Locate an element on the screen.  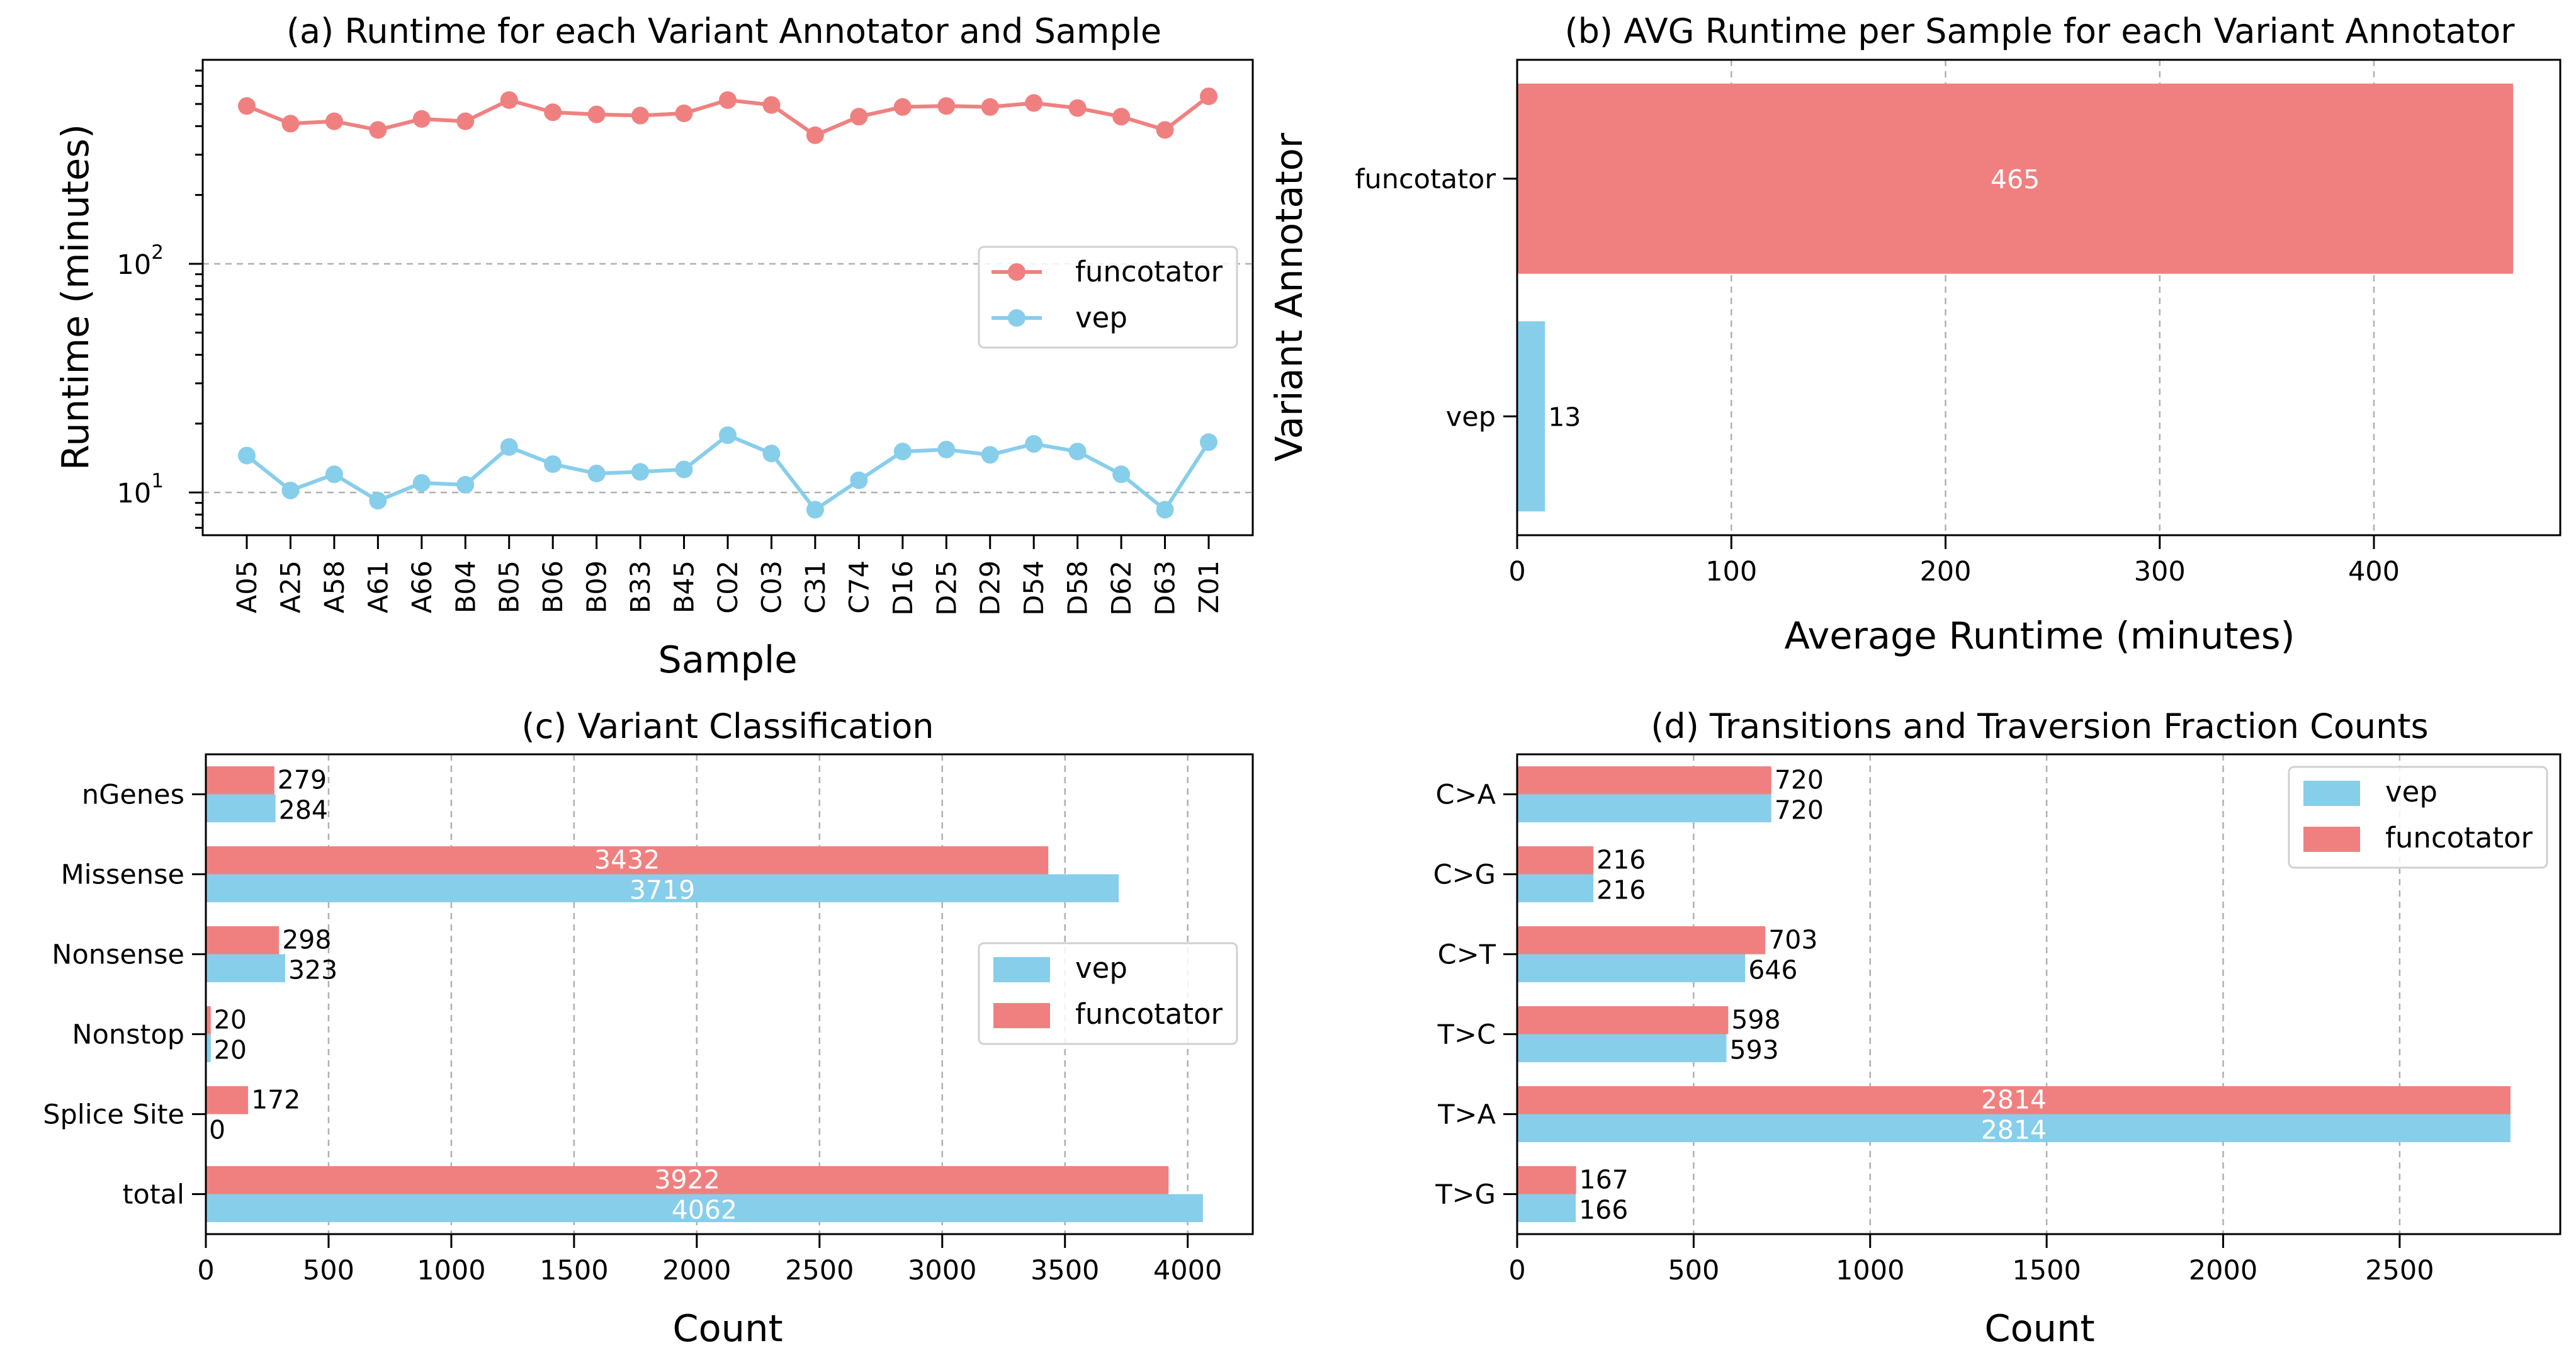
x-tick-label-a25: A25 is located at coordinates (291, 586).